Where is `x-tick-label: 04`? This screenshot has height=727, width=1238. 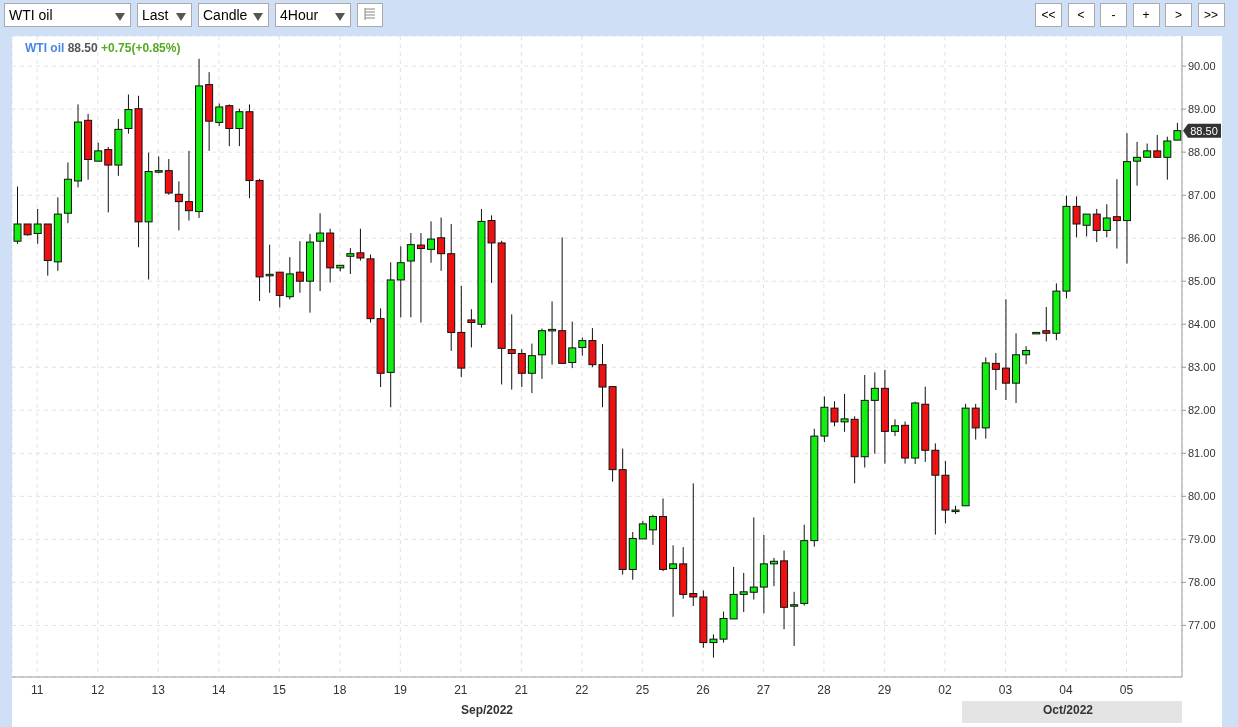 x-tick-label: 04 is located at coordinates (1066, 689).